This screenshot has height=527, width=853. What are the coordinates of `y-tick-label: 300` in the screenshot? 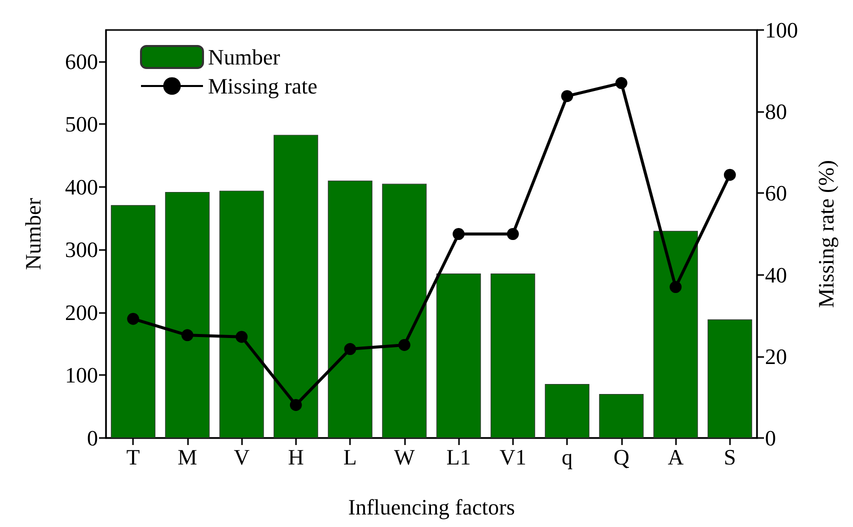 It's located at (81, 249).